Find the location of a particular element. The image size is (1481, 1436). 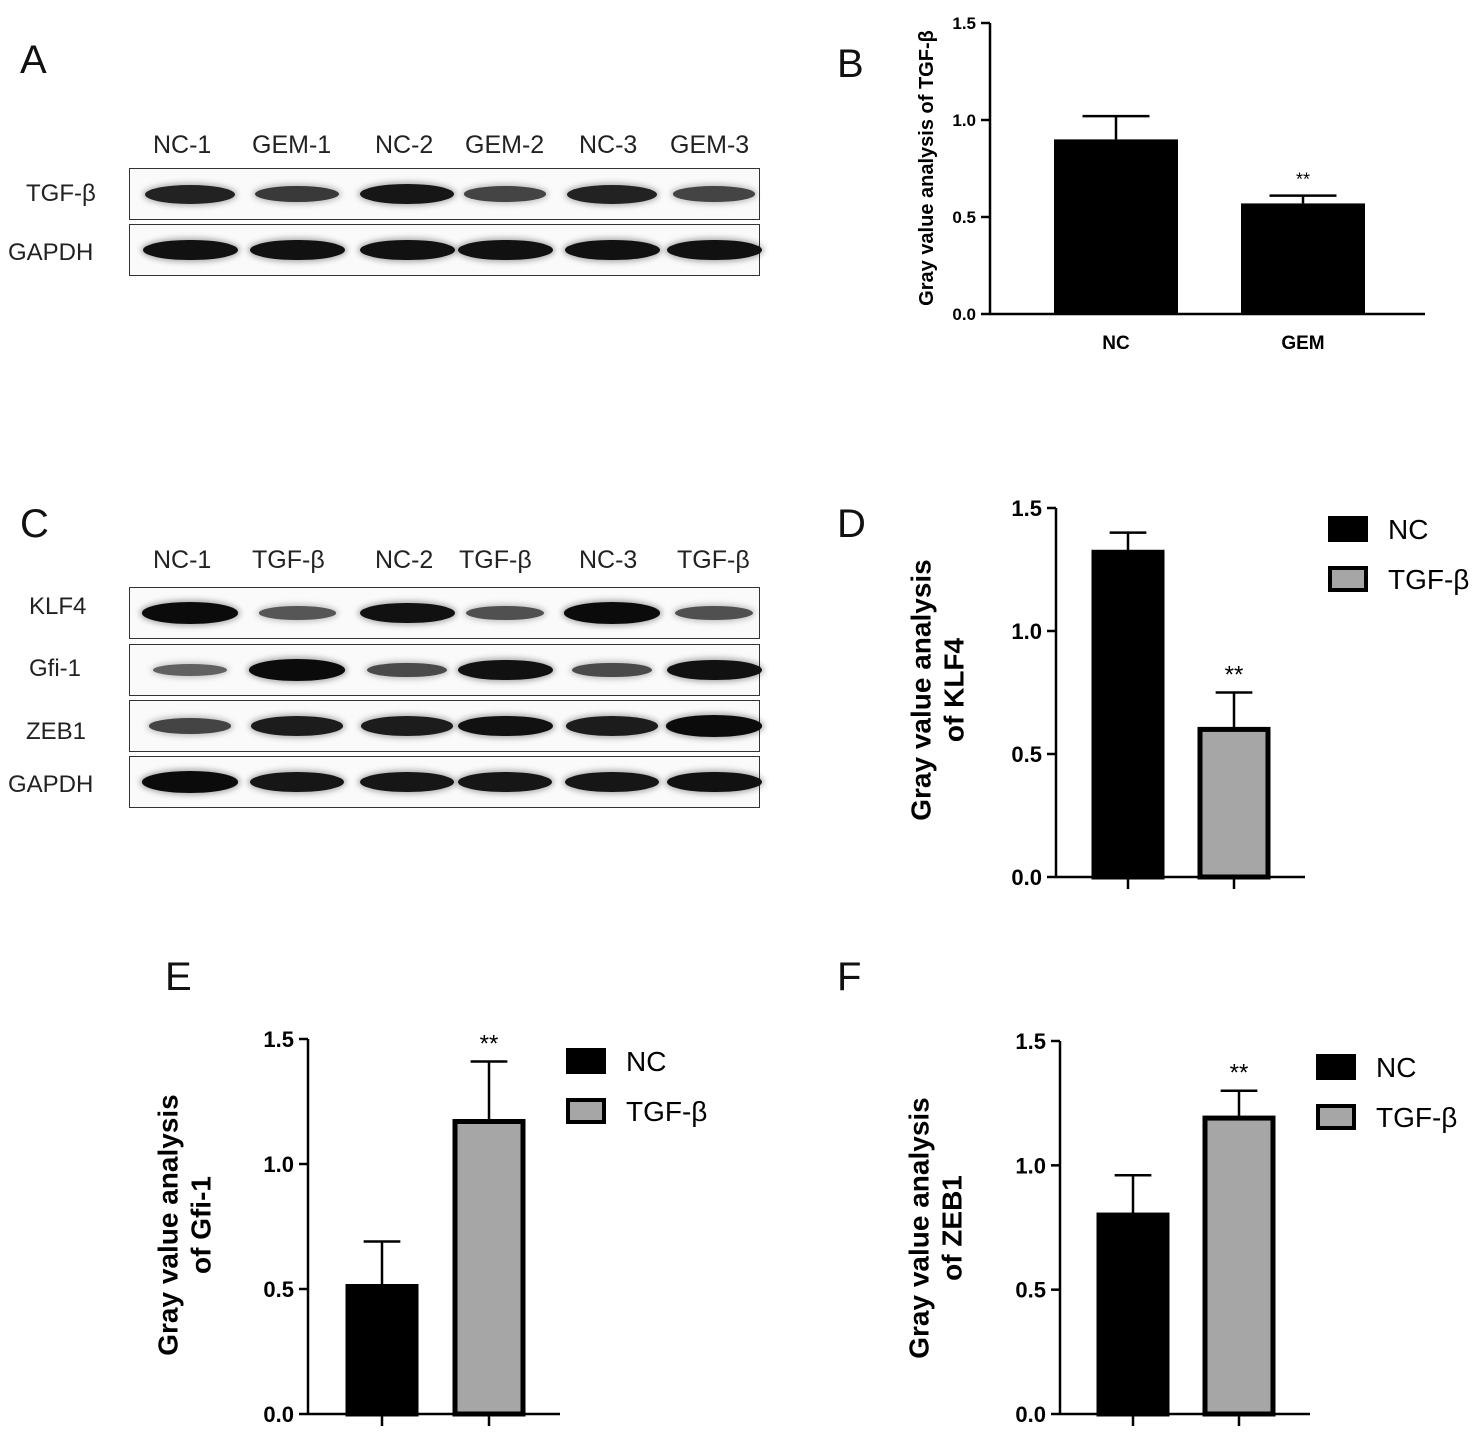

panel-letter-f: F is located at coordinates (849, 977).